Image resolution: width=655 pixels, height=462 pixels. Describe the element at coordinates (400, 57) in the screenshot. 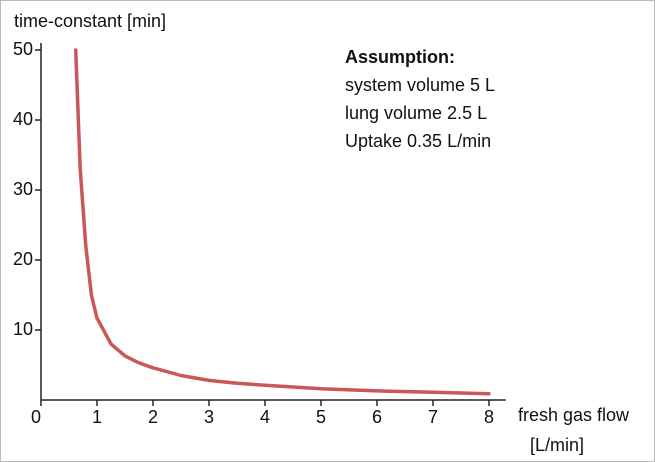

I see `annotation-title: Assumption:` at that location.